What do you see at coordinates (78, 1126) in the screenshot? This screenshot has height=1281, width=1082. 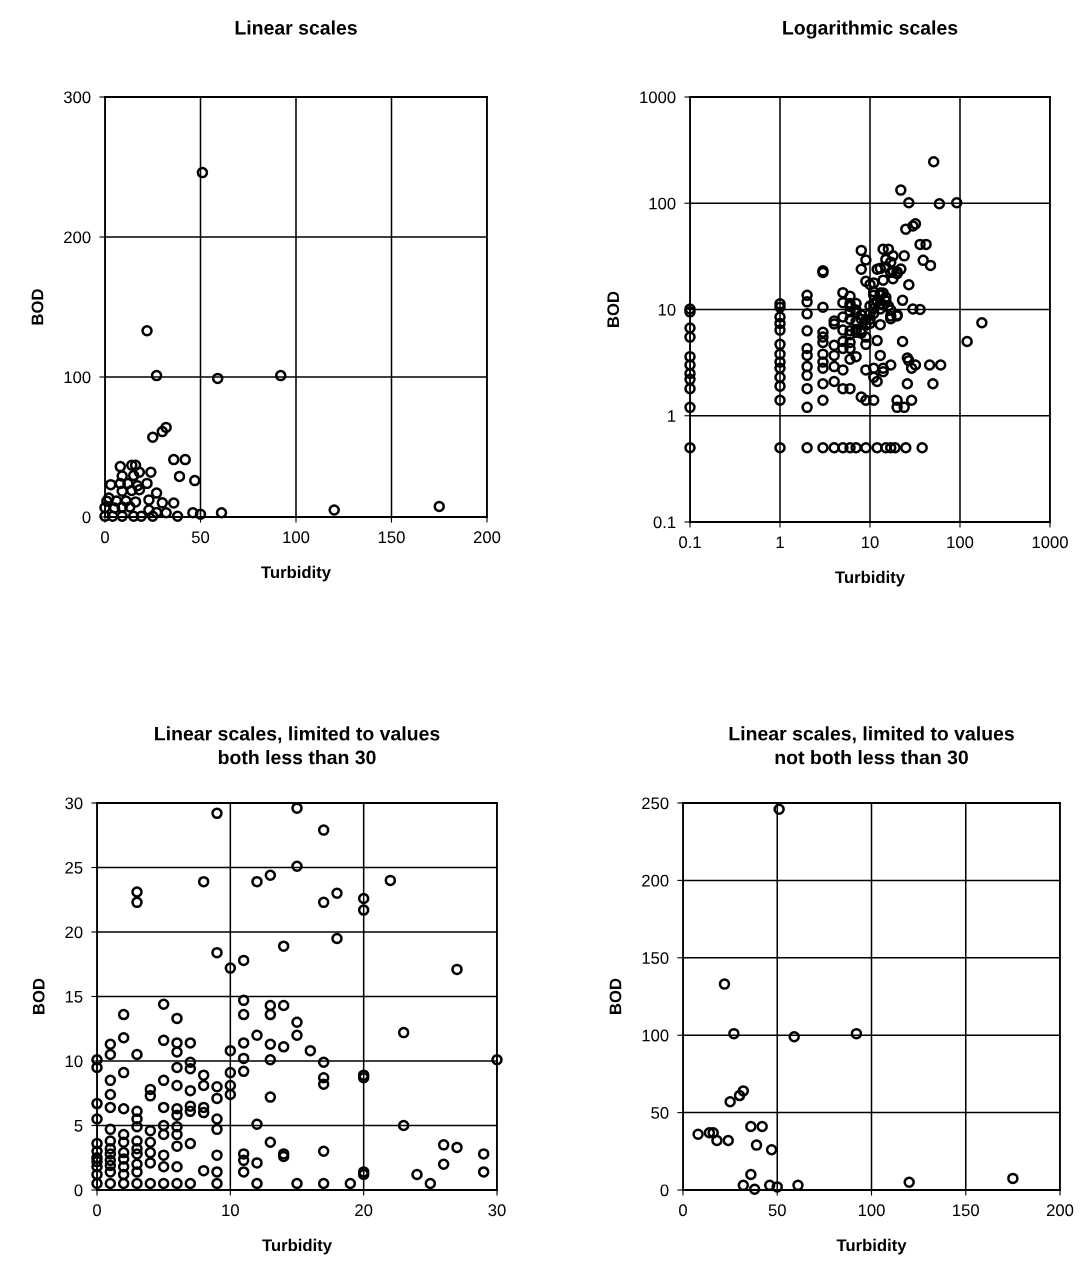 I see `y-tick-label: 5` at bounding box center [78, 1126].